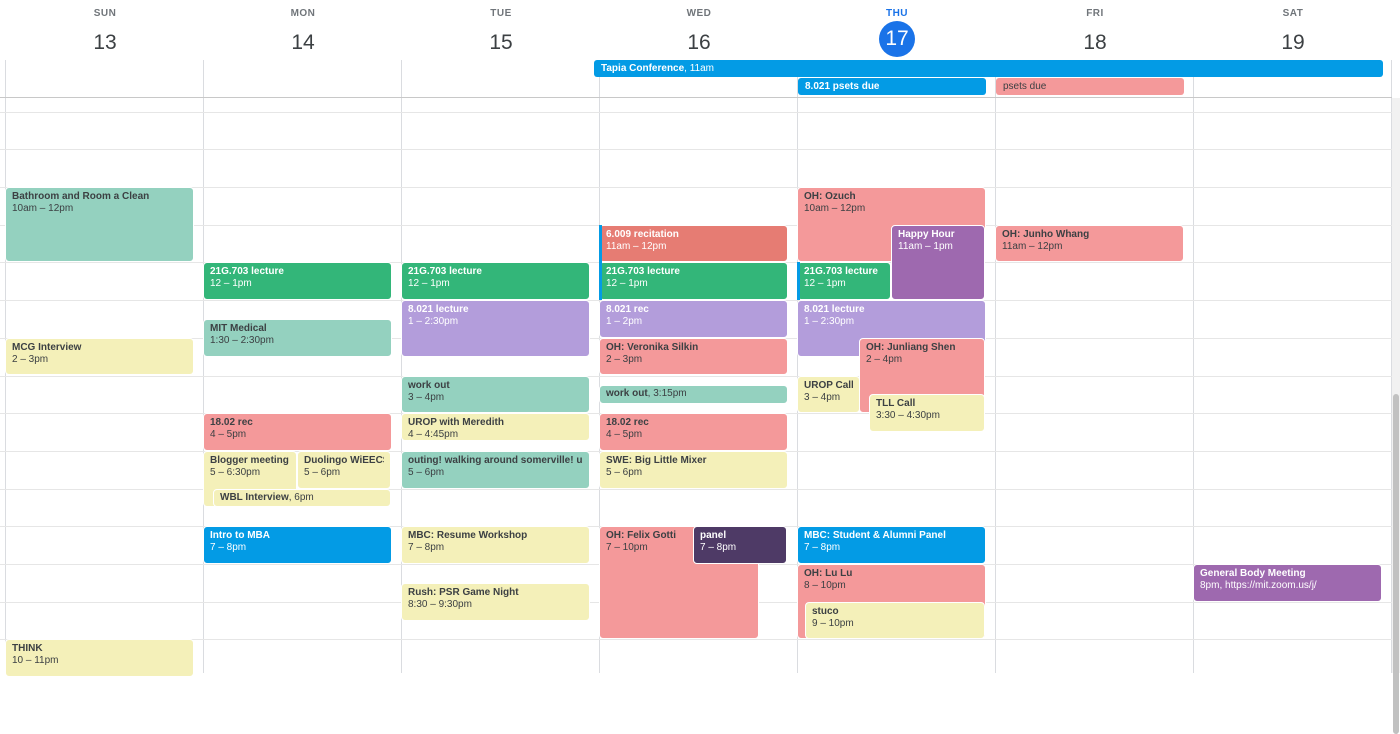  What do you see at coordinates (693, 243) in the screenshot?
I see `calendar-event: 6.009 recitation 11am – 12pm` at bounding box center [693, 243].